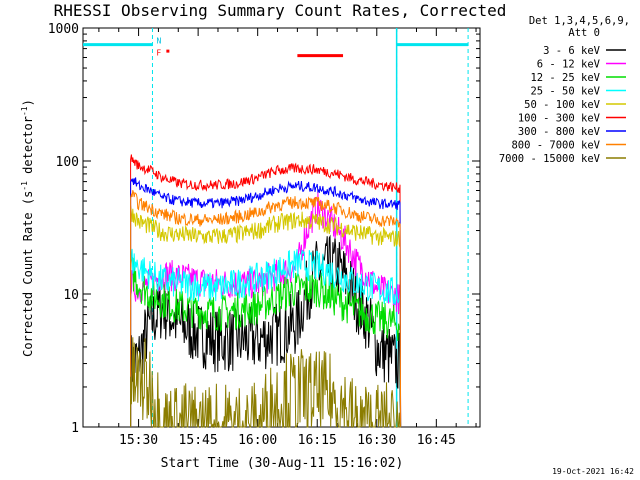 Image resolution: width=640 pixels, height=480 pixels. Describe the element at coordinates (158, 53) in the screenshot. I see `flare-flag-label: F` at that location.